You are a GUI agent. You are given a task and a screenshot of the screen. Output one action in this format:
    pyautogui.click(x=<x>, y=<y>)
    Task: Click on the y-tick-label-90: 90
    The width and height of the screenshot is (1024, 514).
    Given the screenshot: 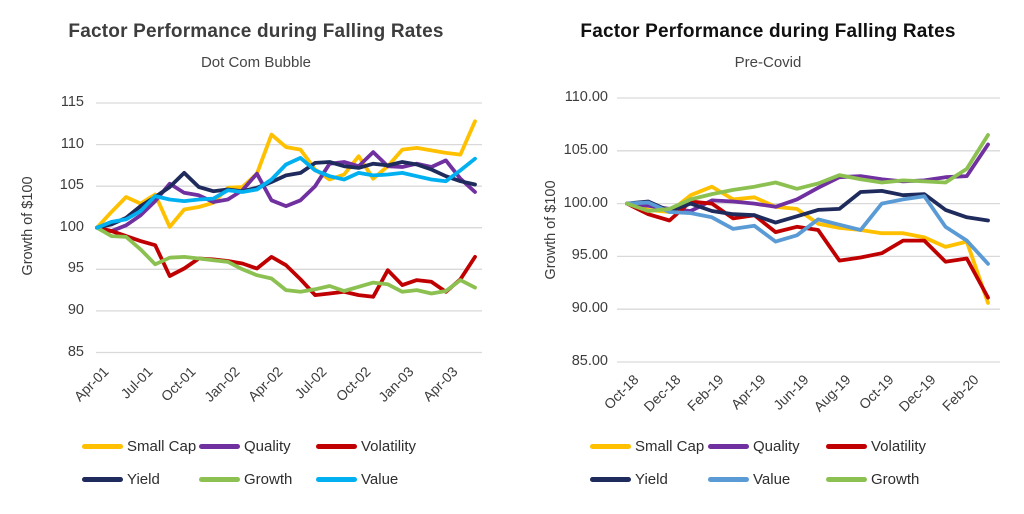 What is the action you would take?
    pyautogui.click(x=75, y=309)
    